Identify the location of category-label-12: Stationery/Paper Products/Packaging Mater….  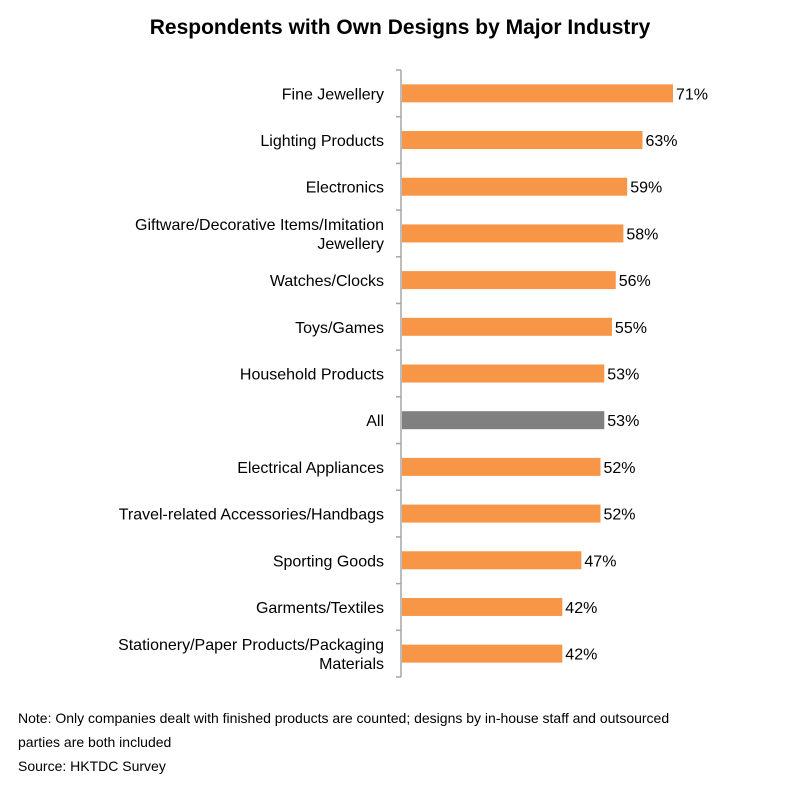
(251, 655).